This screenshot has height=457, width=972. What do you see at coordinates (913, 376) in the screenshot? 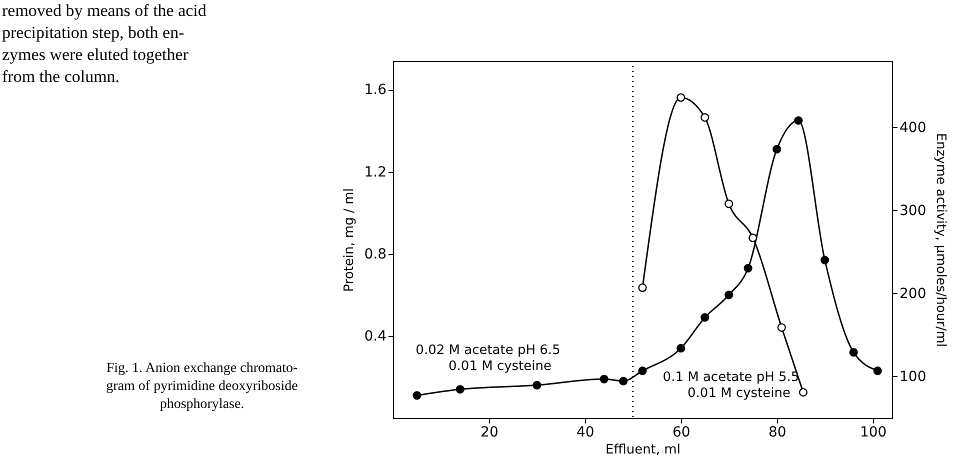
I see `y2-tick-label: 100` at bounding box center [913, 376].